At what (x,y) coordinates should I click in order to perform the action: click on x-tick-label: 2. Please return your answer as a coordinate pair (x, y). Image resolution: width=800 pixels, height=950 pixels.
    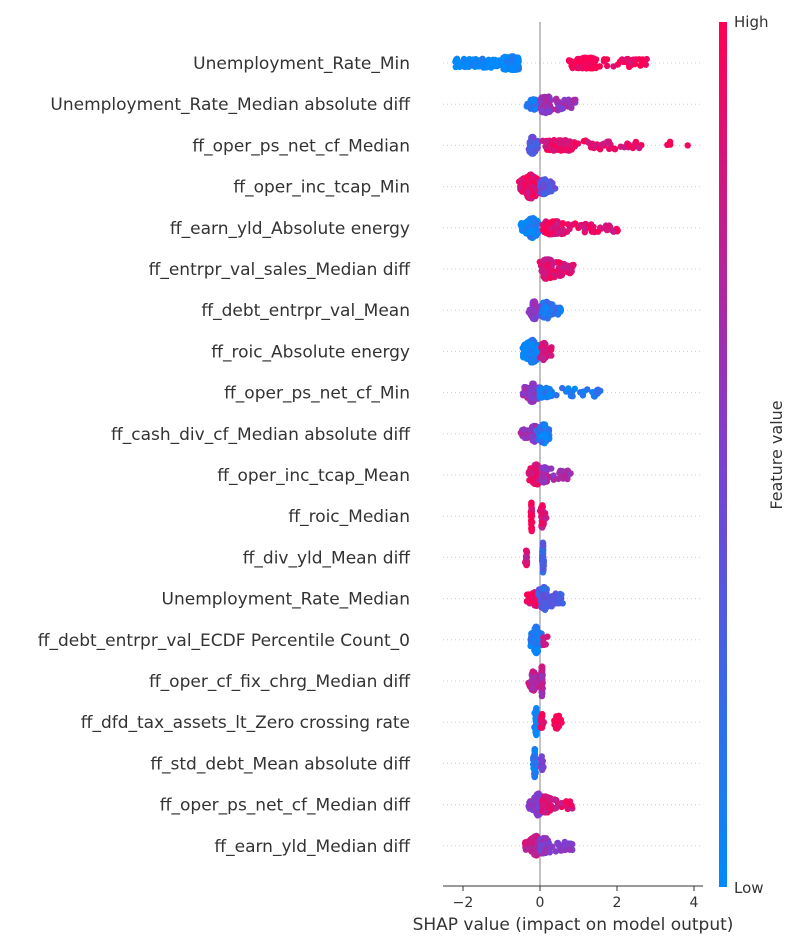
    Looking at the image, I should click on (617, 903).